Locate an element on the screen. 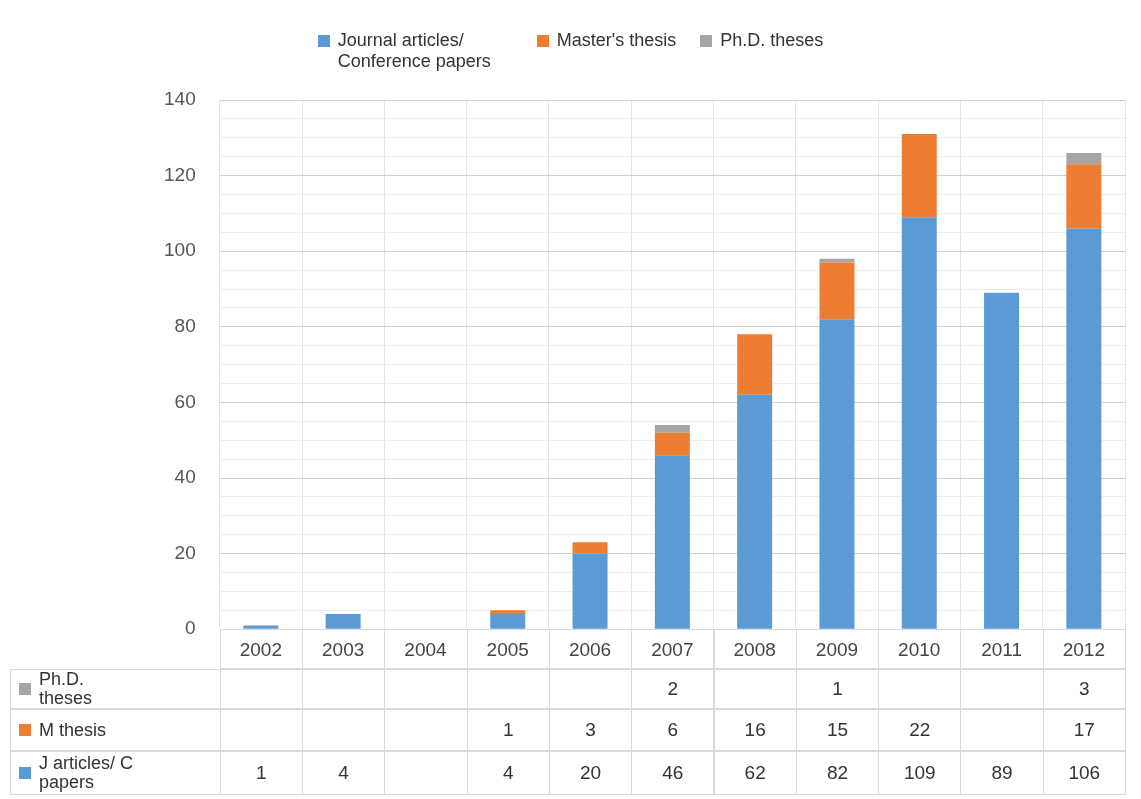 Image resolution: width=1141 pixels, height=799 pixels. data-label: 16 is located at coordinates (755, 730).